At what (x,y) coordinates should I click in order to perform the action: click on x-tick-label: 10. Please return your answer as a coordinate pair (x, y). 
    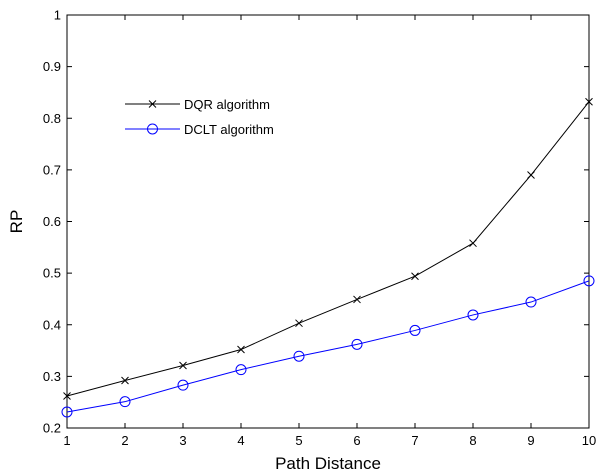
    Looking at the image, I should click on (589, 440).